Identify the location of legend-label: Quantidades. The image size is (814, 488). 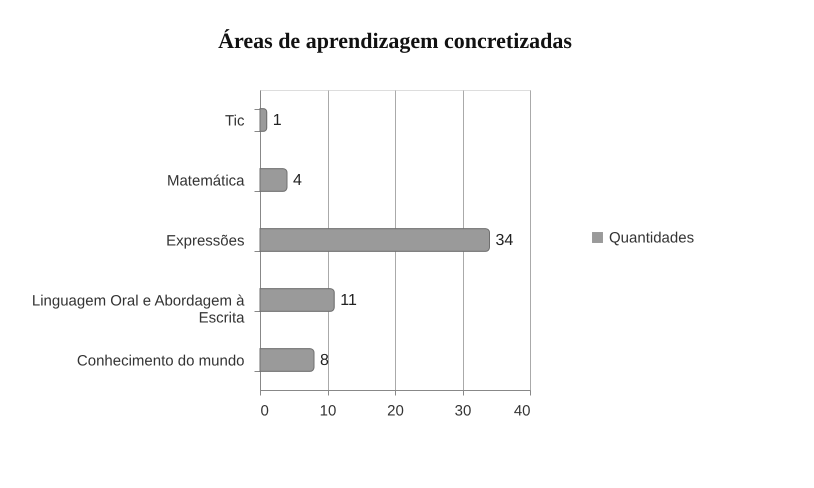
(651, 238).